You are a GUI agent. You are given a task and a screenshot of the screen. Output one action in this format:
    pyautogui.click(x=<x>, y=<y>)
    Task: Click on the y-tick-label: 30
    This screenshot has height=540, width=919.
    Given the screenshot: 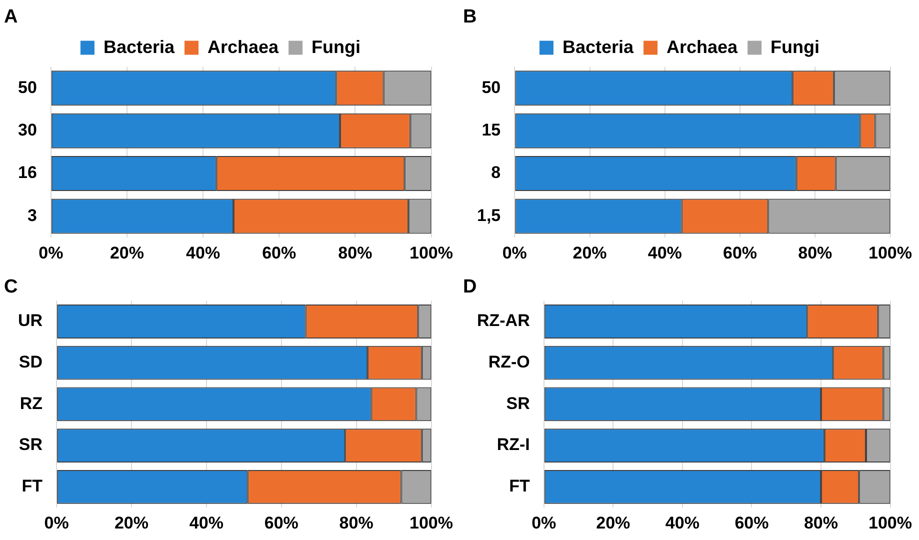 What is the action you would take?
    pyautogui.click(x=27, y=130)
    